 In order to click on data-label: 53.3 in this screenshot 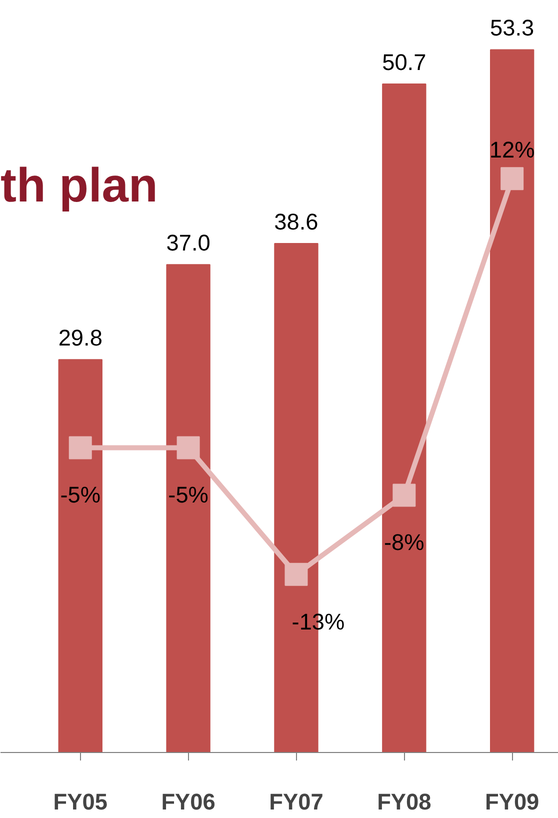, I will do `click(512, 27)`.